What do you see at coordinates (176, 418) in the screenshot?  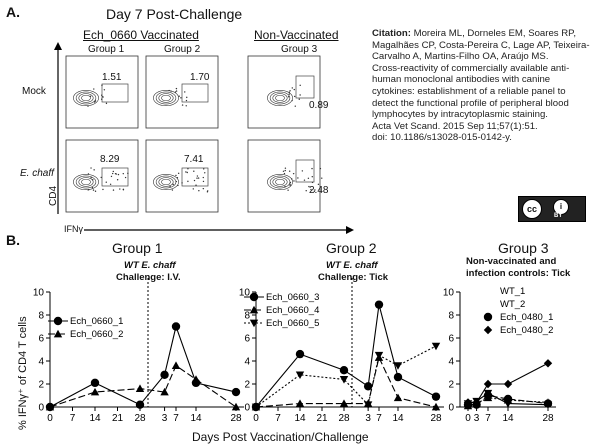 I see `x-tick-label: 7` at bounding box center [176, 418].